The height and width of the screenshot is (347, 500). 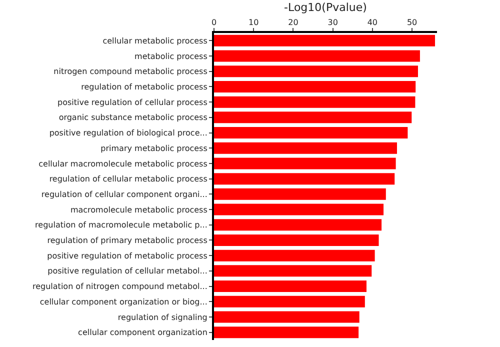 What do you see at coordinates (131, 71) in the screenshot?
I see `y-tick-label: nitrogen compound metabolic process` at bounding box center [131, 71].